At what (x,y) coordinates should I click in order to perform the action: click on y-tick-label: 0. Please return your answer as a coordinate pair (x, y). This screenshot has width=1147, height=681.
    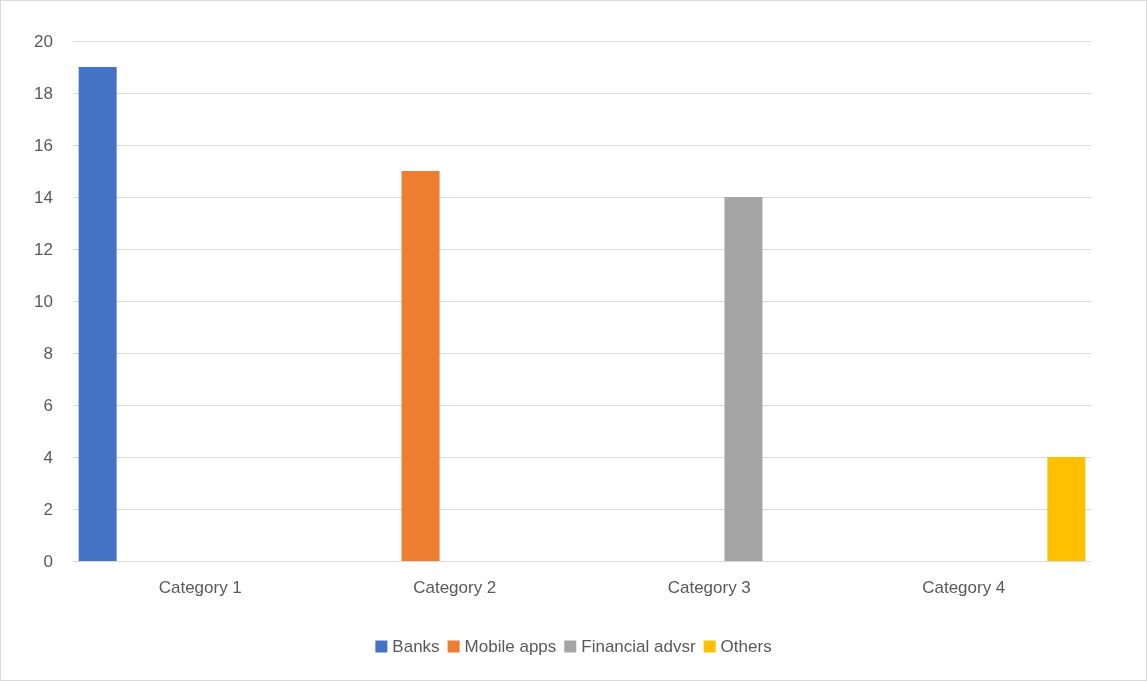
    Looking at the image, I should click on (48, 561).